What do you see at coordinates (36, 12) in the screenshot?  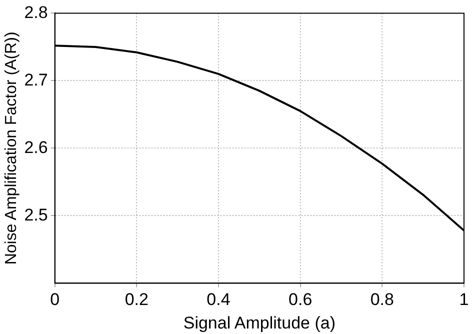 I see `y-tick-label: 2.8` at bounding box center [36, 12].